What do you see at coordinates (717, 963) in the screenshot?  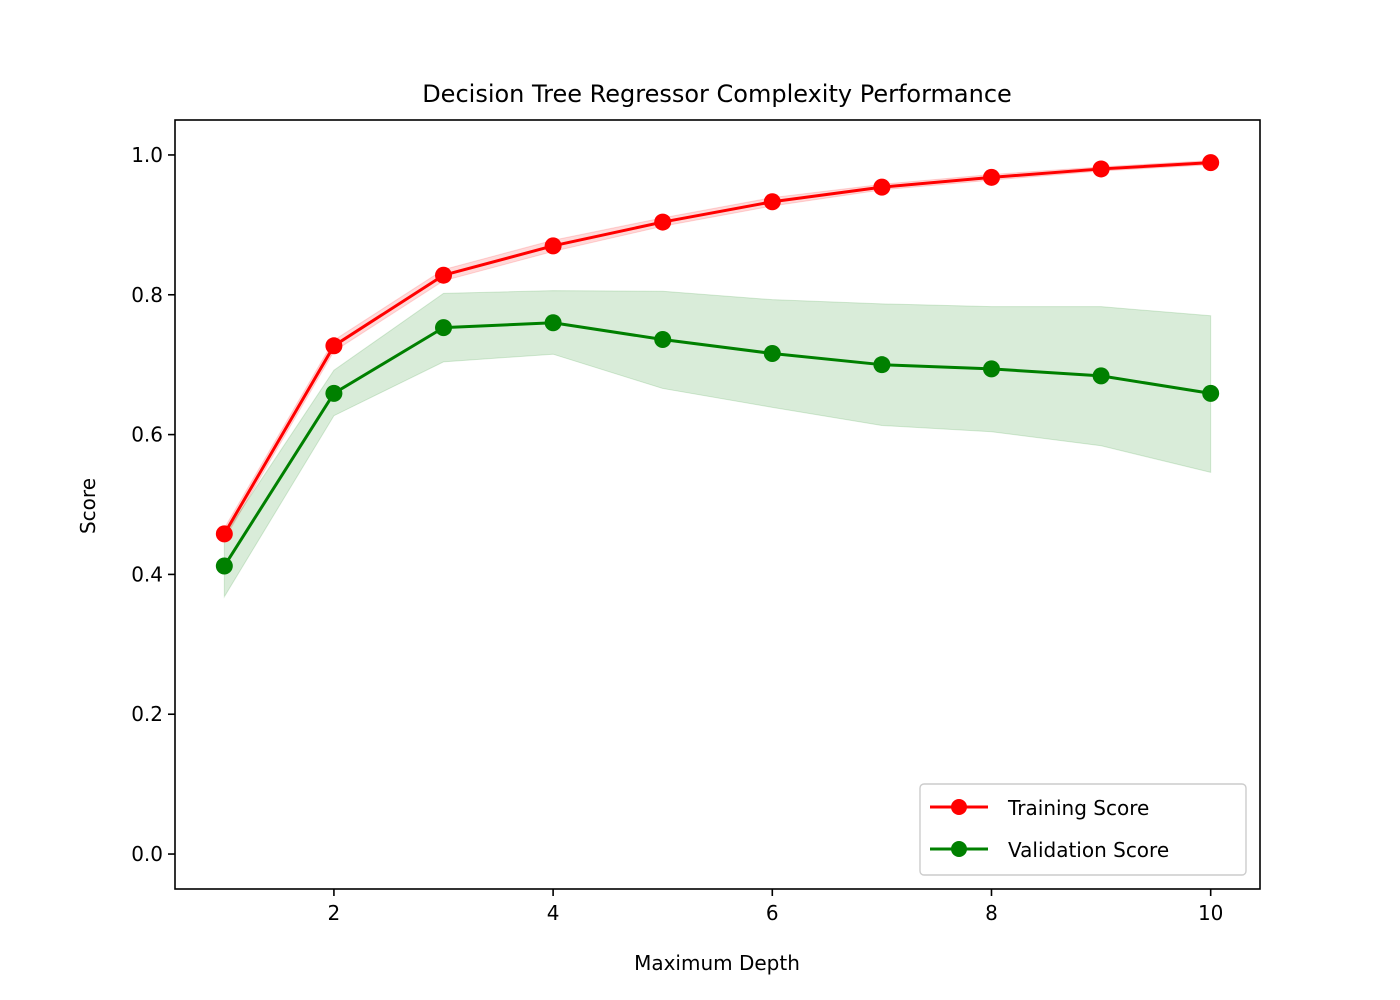 I see `x-axis-label: Maximum Depth` at bounding box center [717, 963].